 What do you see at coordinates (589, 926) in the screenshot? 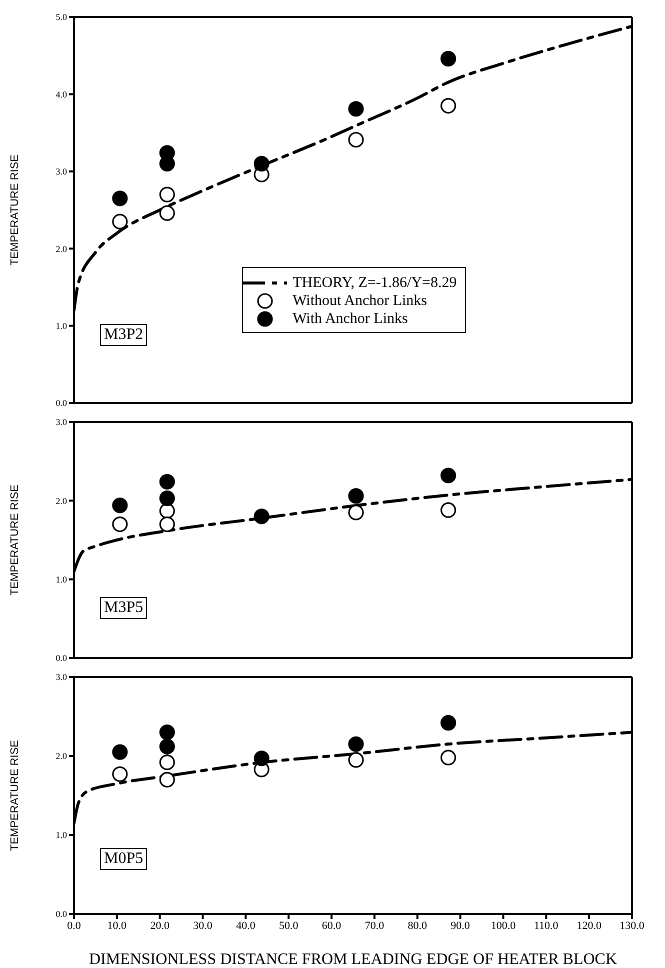
I see `x-tick-label: 120.0` at bounding box center [589, 926].